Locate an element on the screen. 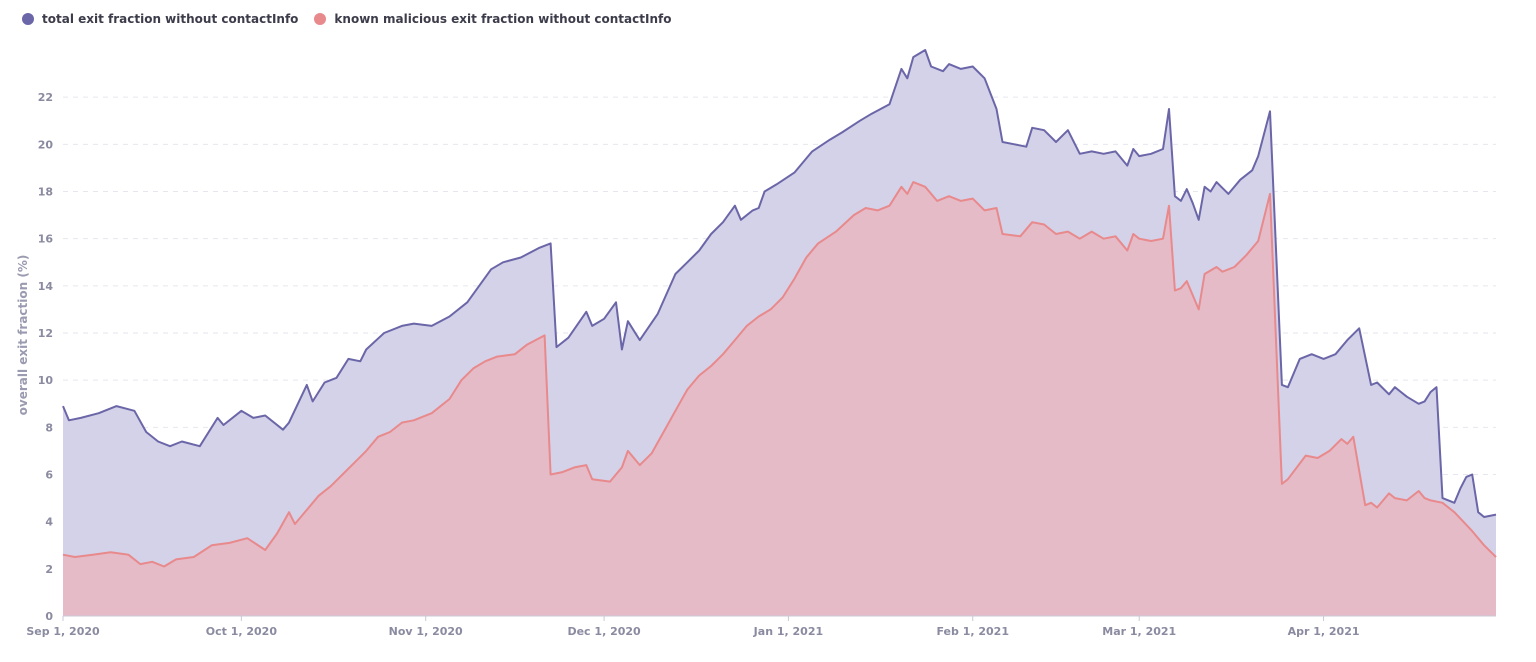 The height and width of the screenshot is (662, 1536). x-tick-label-2: Nov 1, 2020 is located at coordinates (426, 631).